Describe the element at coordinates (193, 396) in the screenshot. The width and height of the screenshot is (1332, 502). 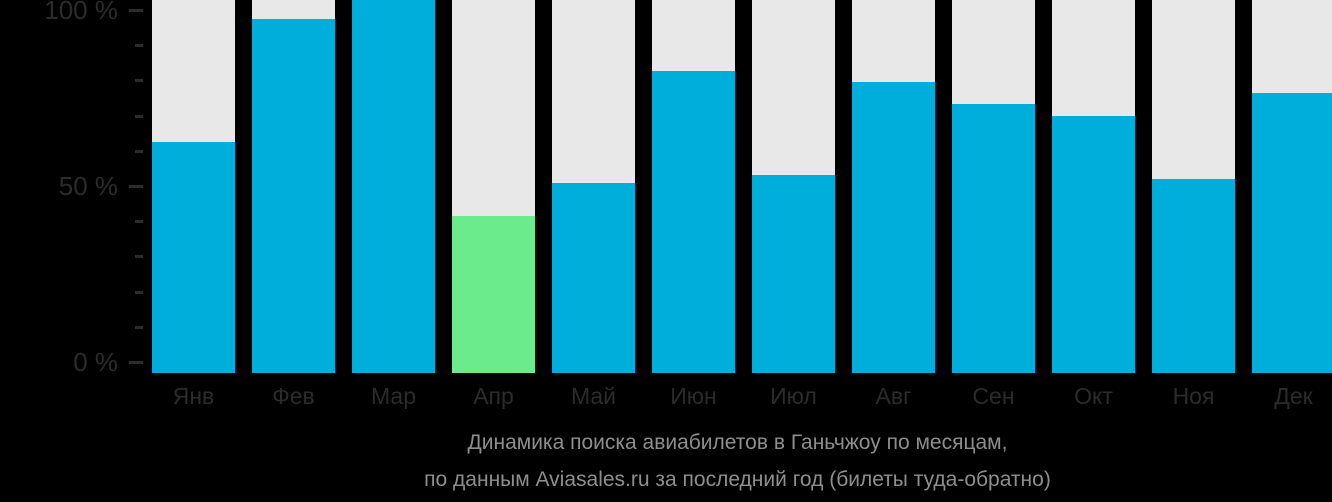
I see `month-label-1: Янв` at that location.